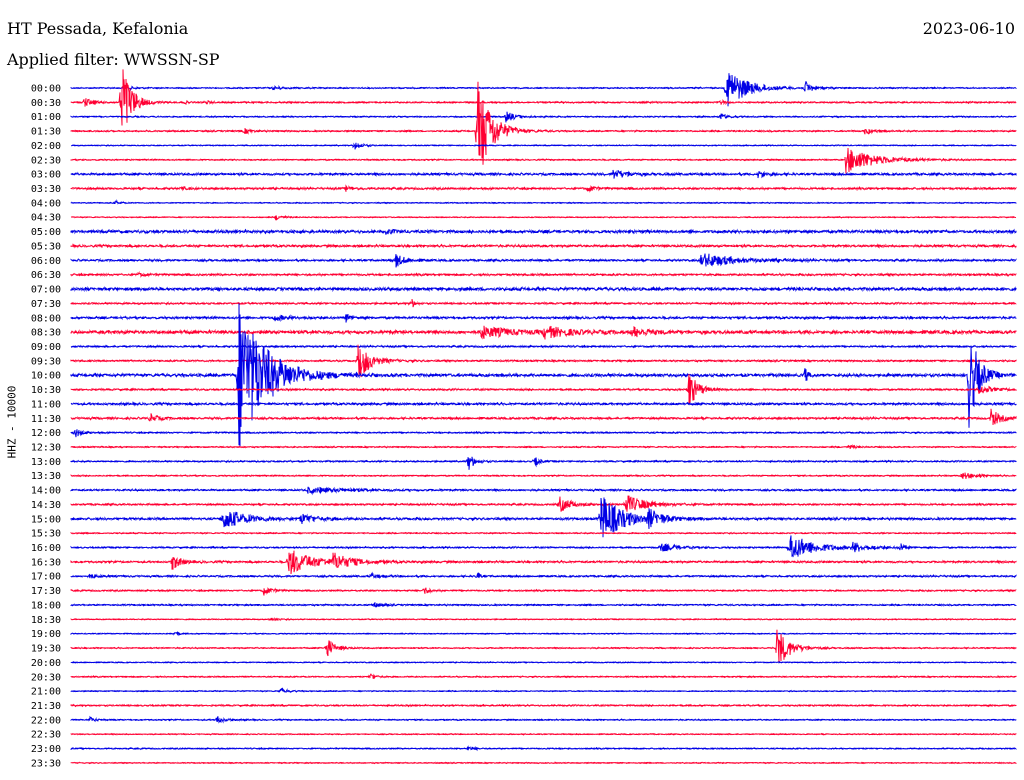 This screenshot has width=1024, height=780. Describe the element at coordinates (46, 132) in the screenshot. I see `tick-label: 01:30` at that location.